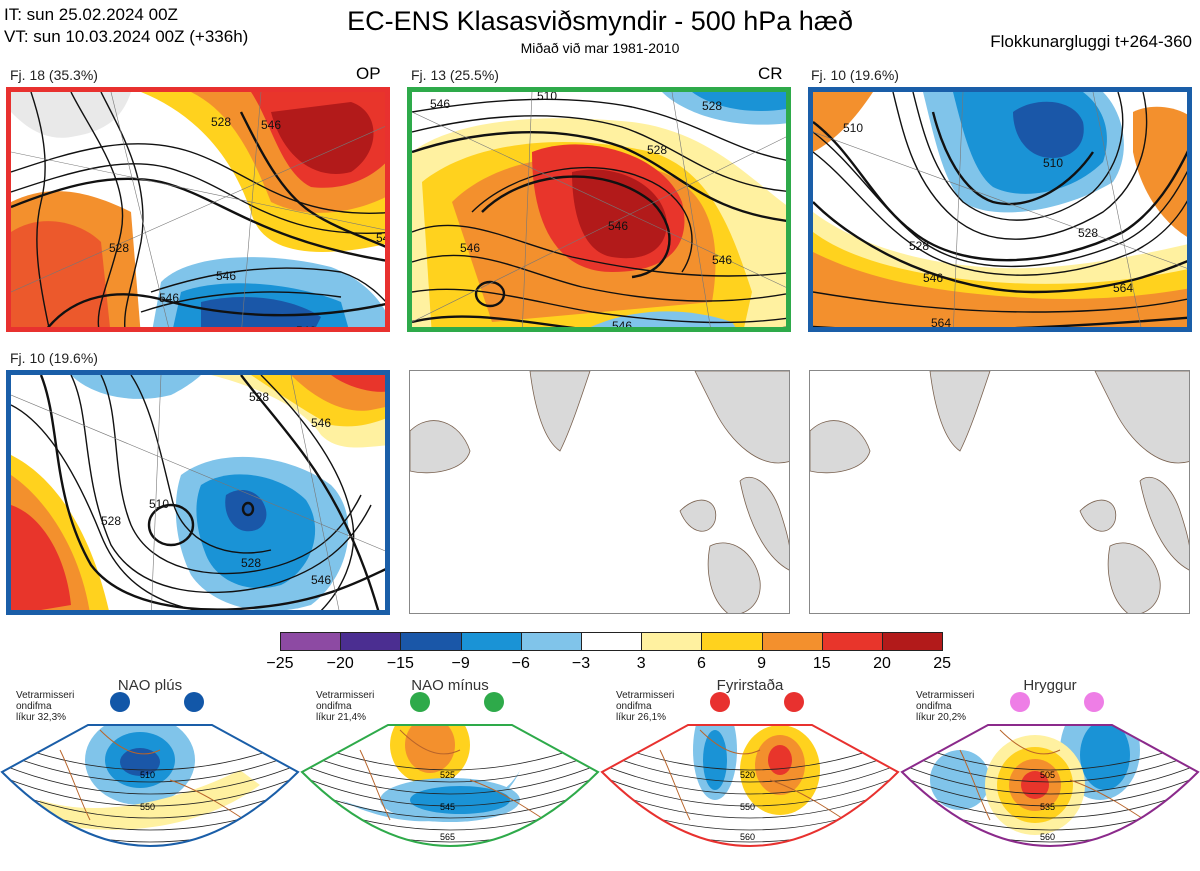 The width and height of the screenshot is (1200, 871). Describe the element at coordinates (520, 663) in the screenshot. I see `colorbar-tick-label: −6` at that location.